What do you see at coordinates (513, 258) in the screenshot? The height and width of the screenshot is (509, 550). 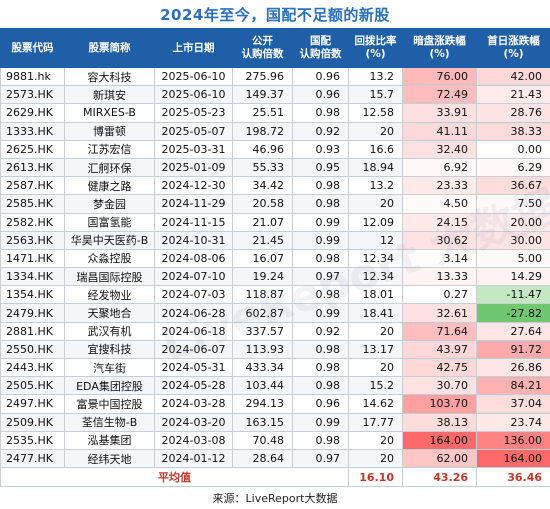 I see `first-day-change: 5.00` at bounding box center [513, 258].